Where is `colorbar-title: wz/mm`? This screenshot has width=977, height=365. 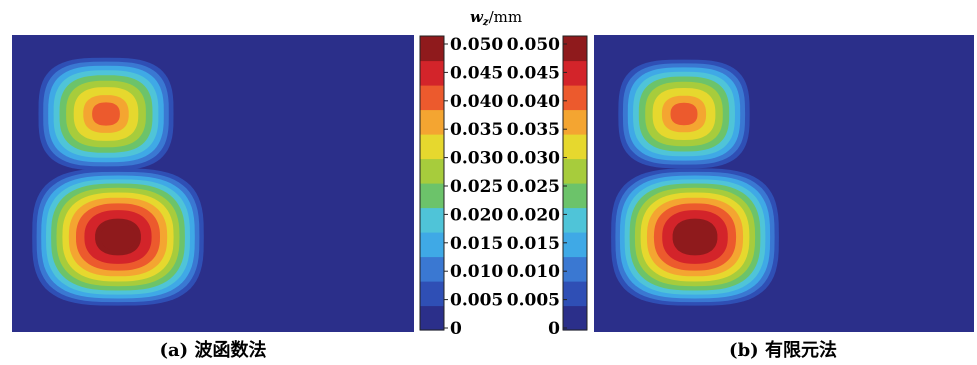
colorbar-title: wz/mm is located at coordinates (496, 18).